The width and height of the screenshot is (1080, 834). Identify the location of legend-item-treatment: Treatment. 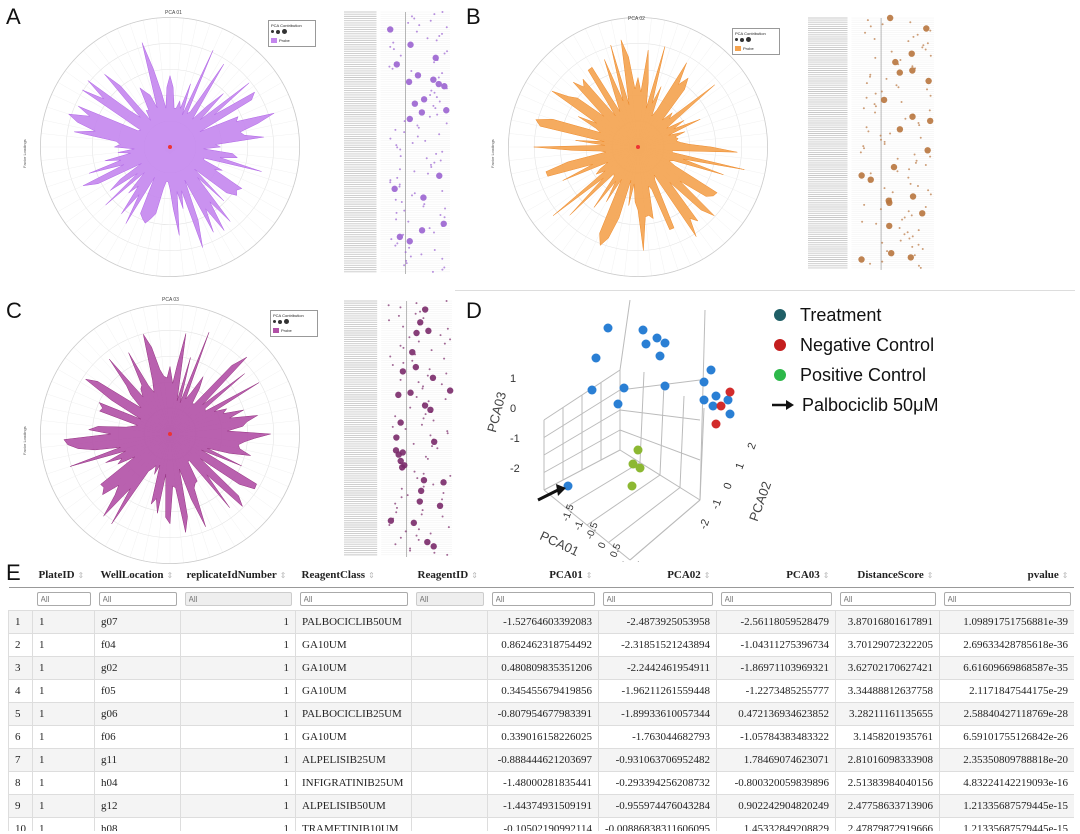
(920, 315).